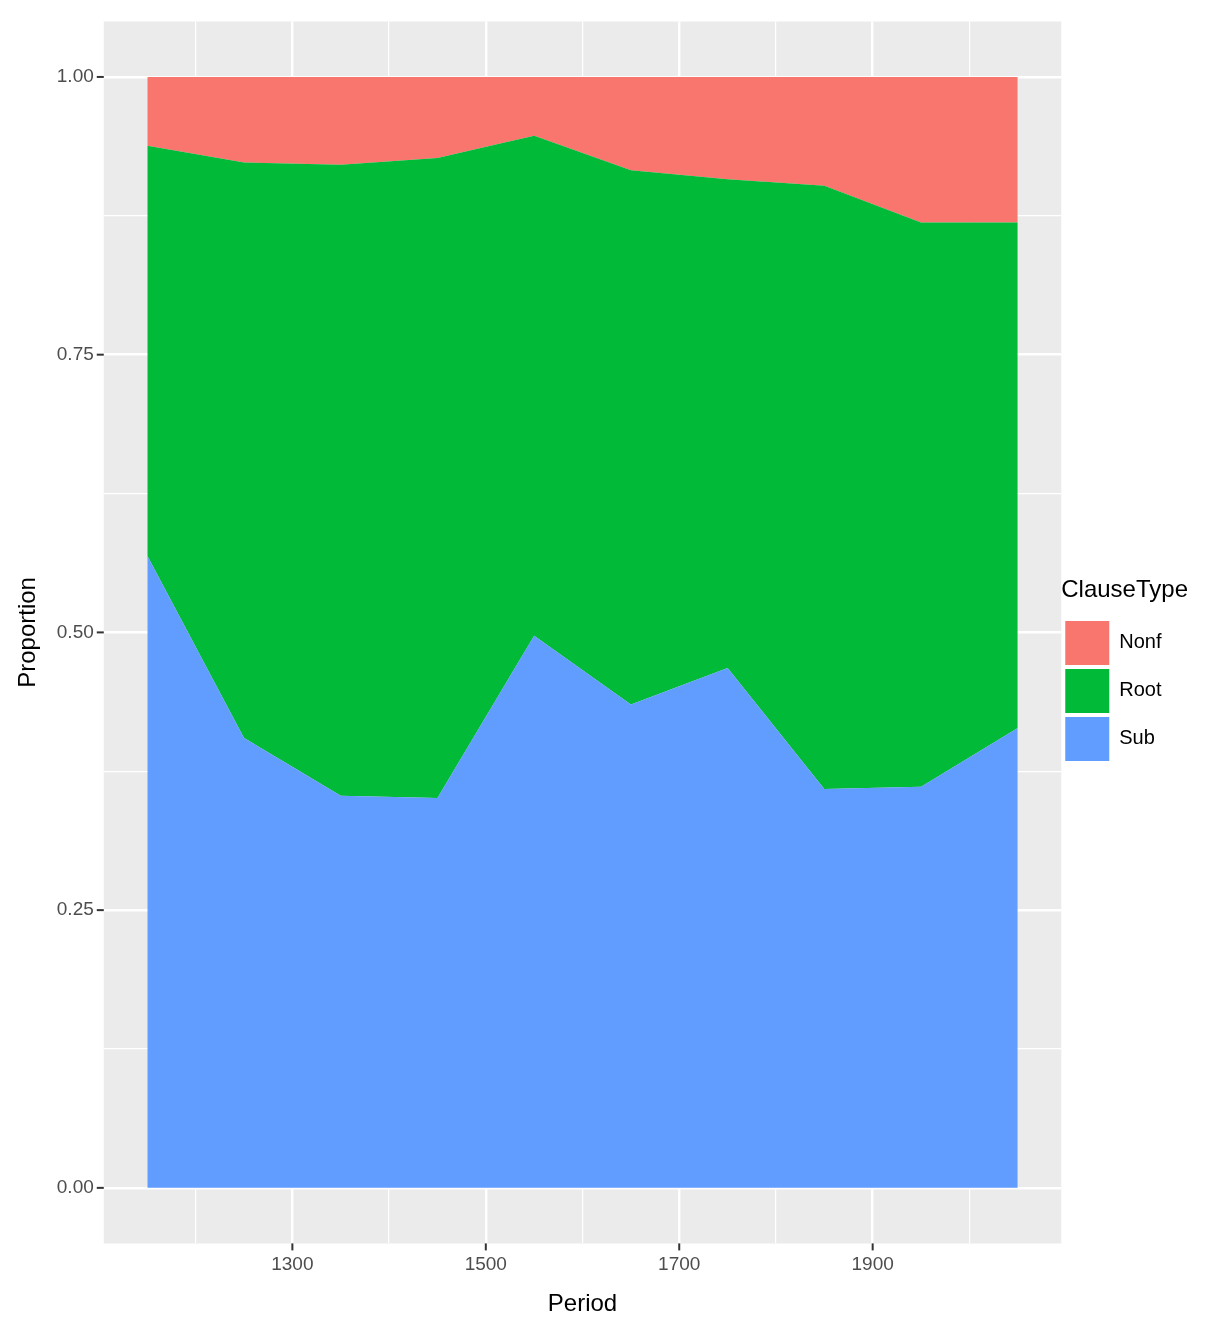 This screenshot has width=1228, height=1328. I want to click on x-tick-label: 1700, so click(679, 1264).